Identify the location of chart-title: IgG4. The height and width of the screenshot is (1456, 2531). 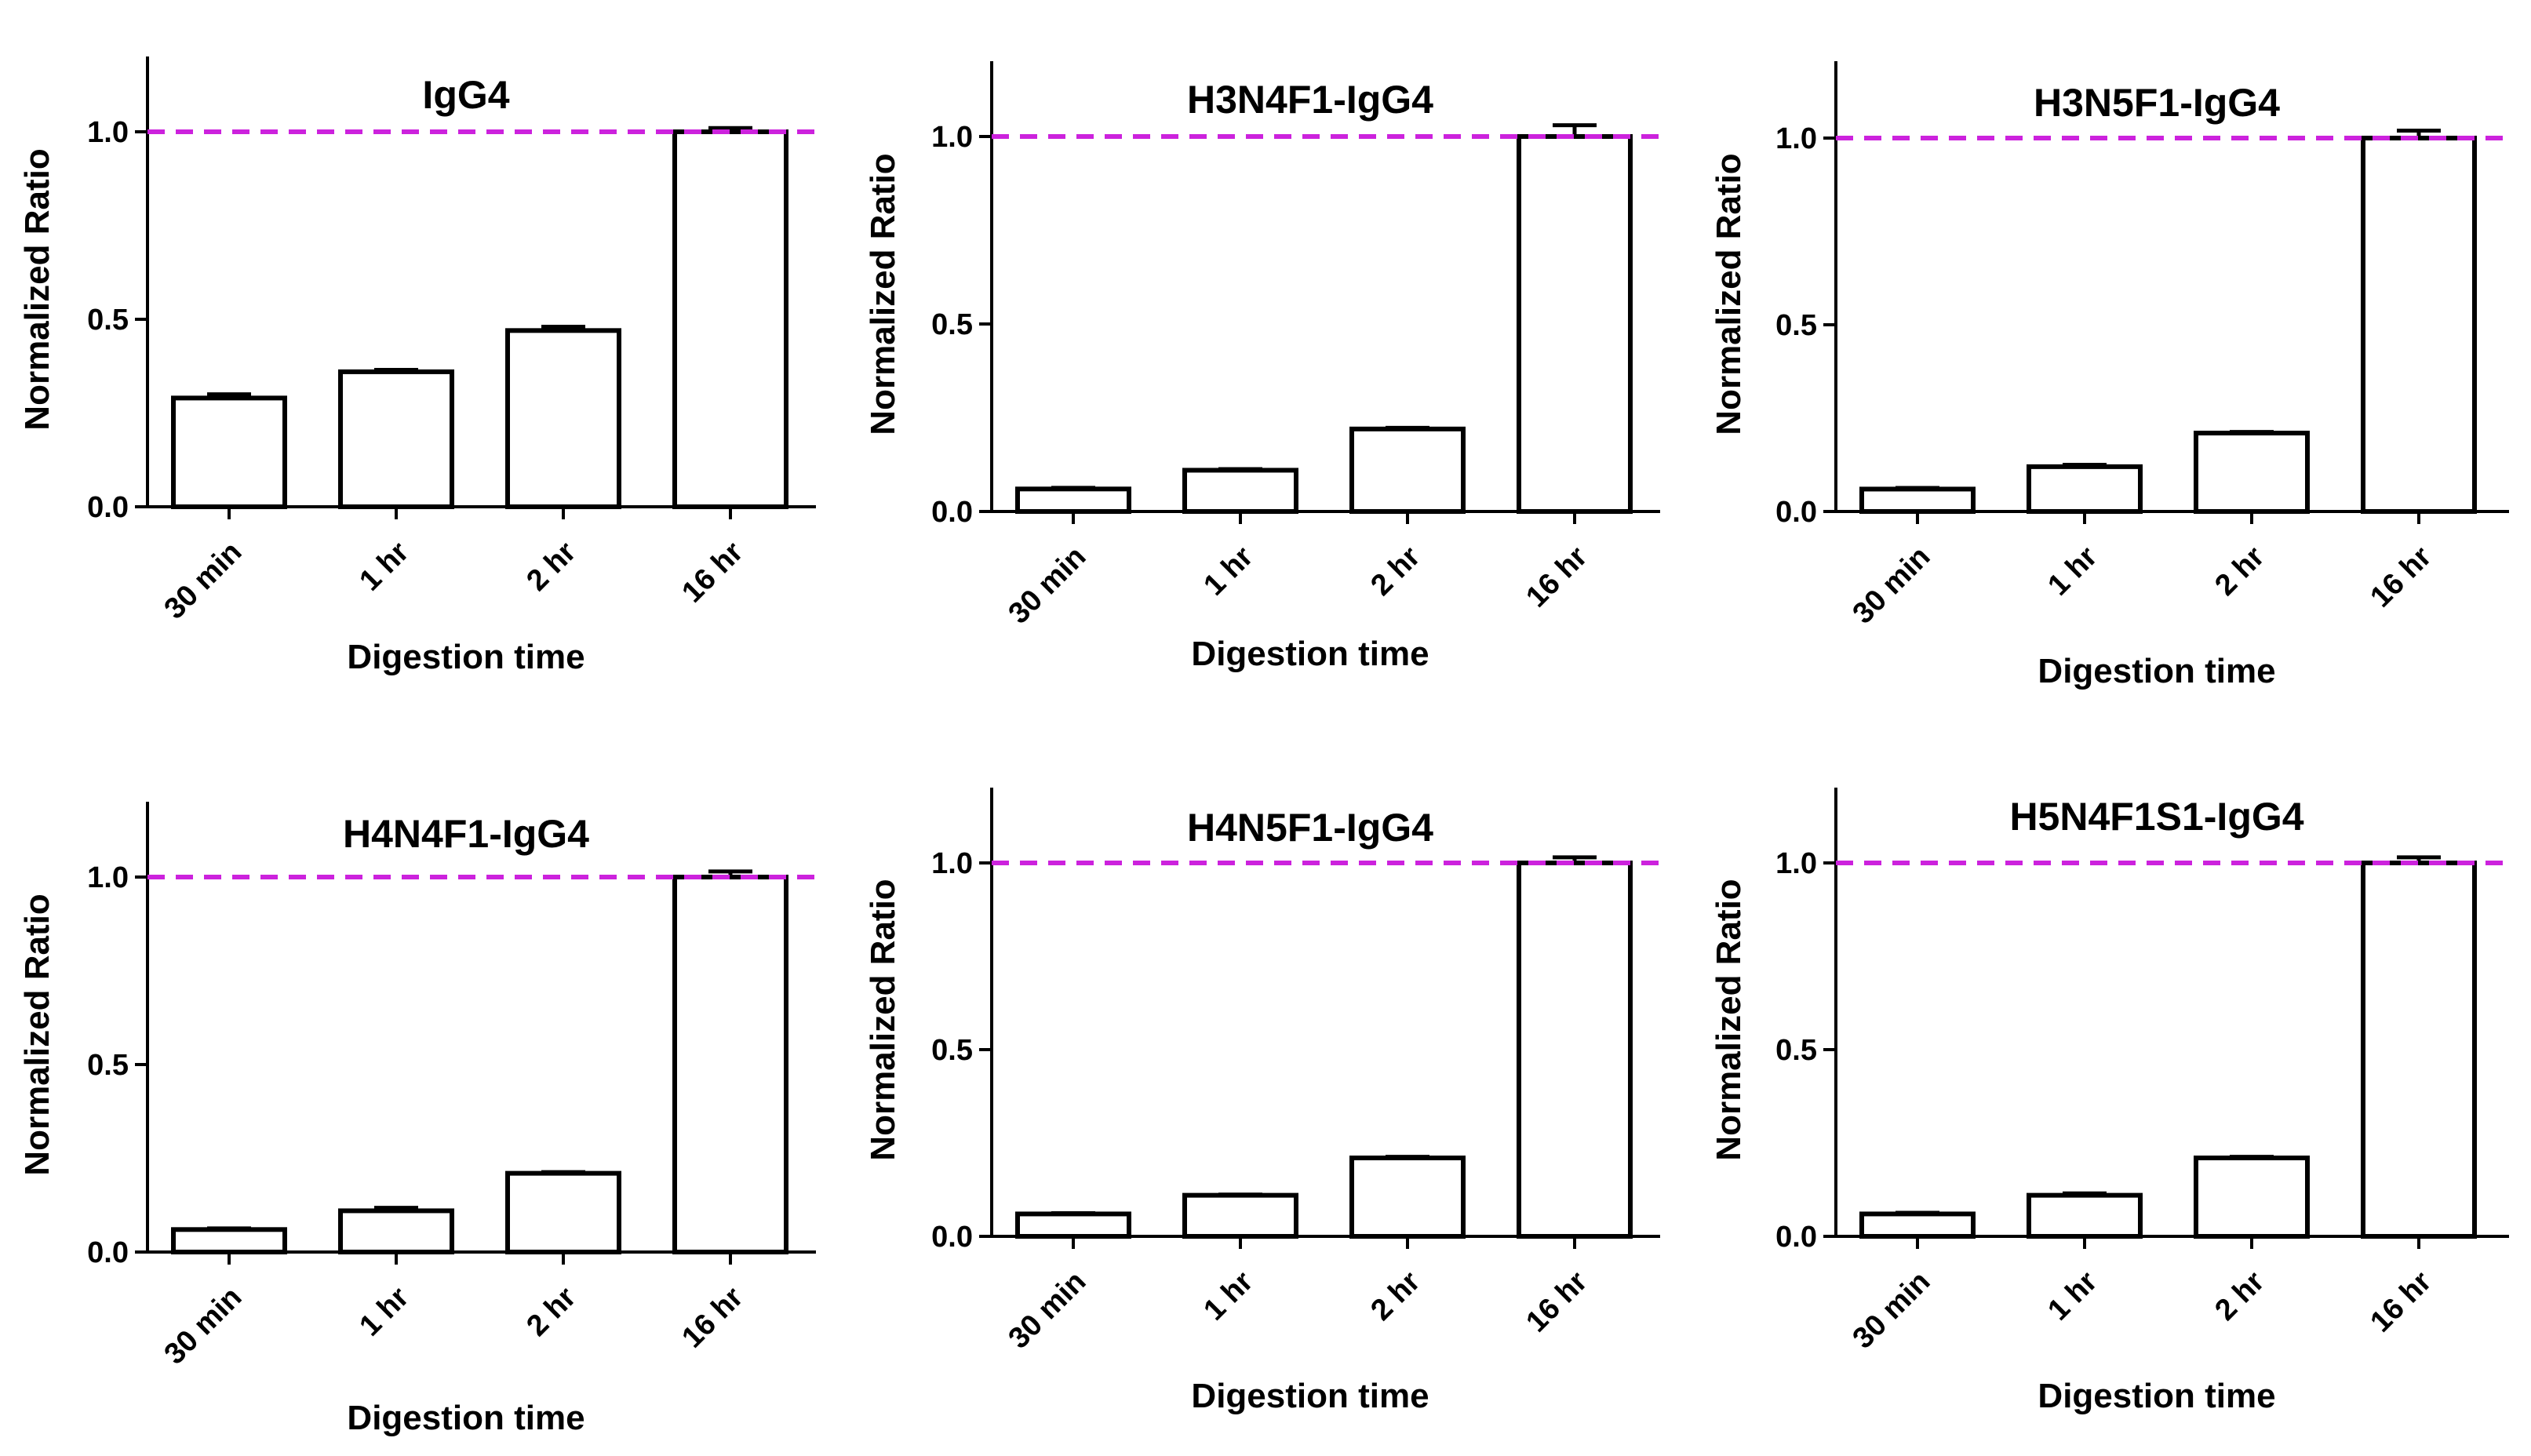
(465, 95).